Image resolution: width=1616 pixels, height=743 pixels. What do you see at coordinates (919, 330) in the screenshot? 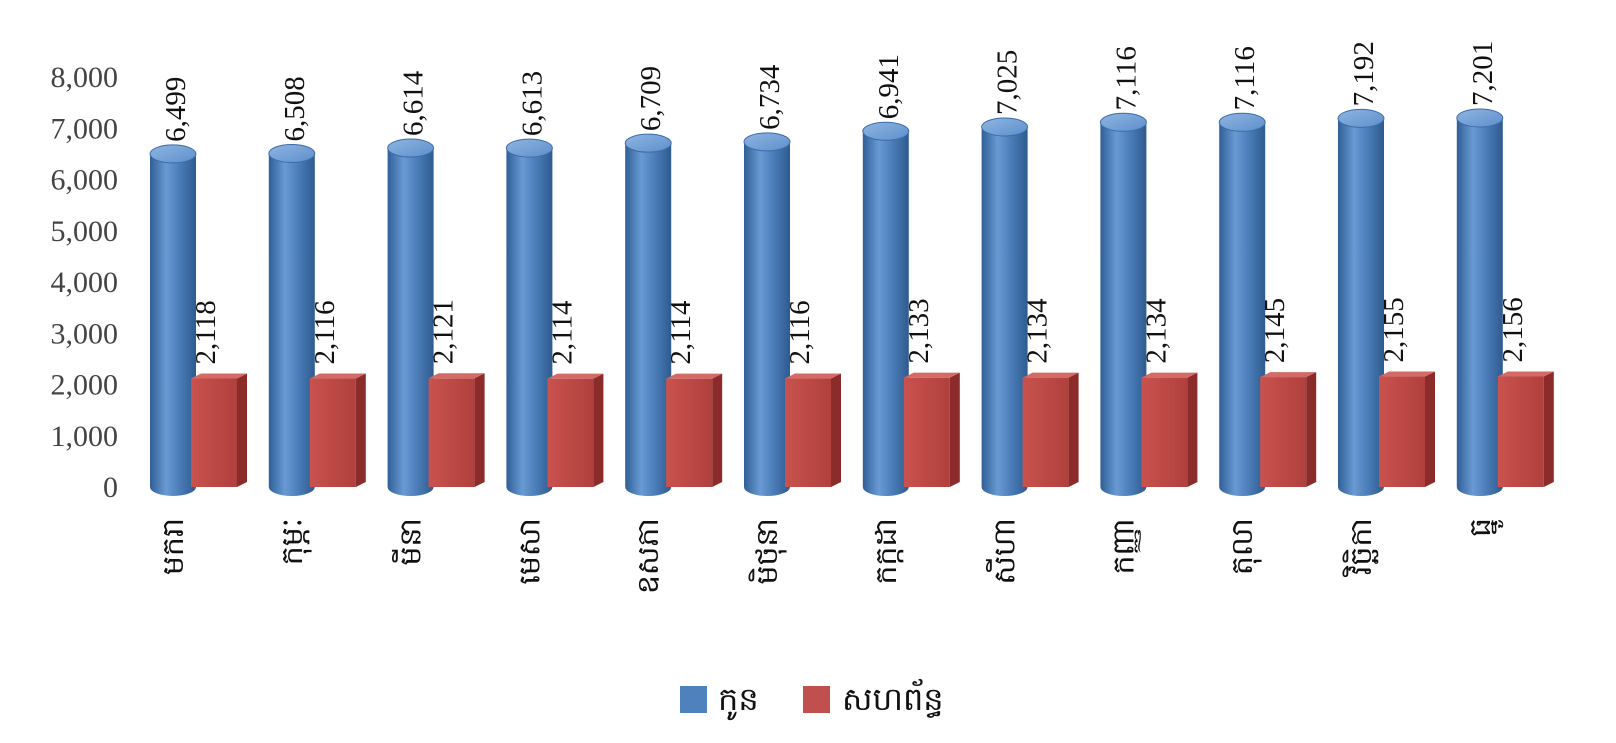
I see `data-label-red: 2,133` at bounding box center [919, 330].